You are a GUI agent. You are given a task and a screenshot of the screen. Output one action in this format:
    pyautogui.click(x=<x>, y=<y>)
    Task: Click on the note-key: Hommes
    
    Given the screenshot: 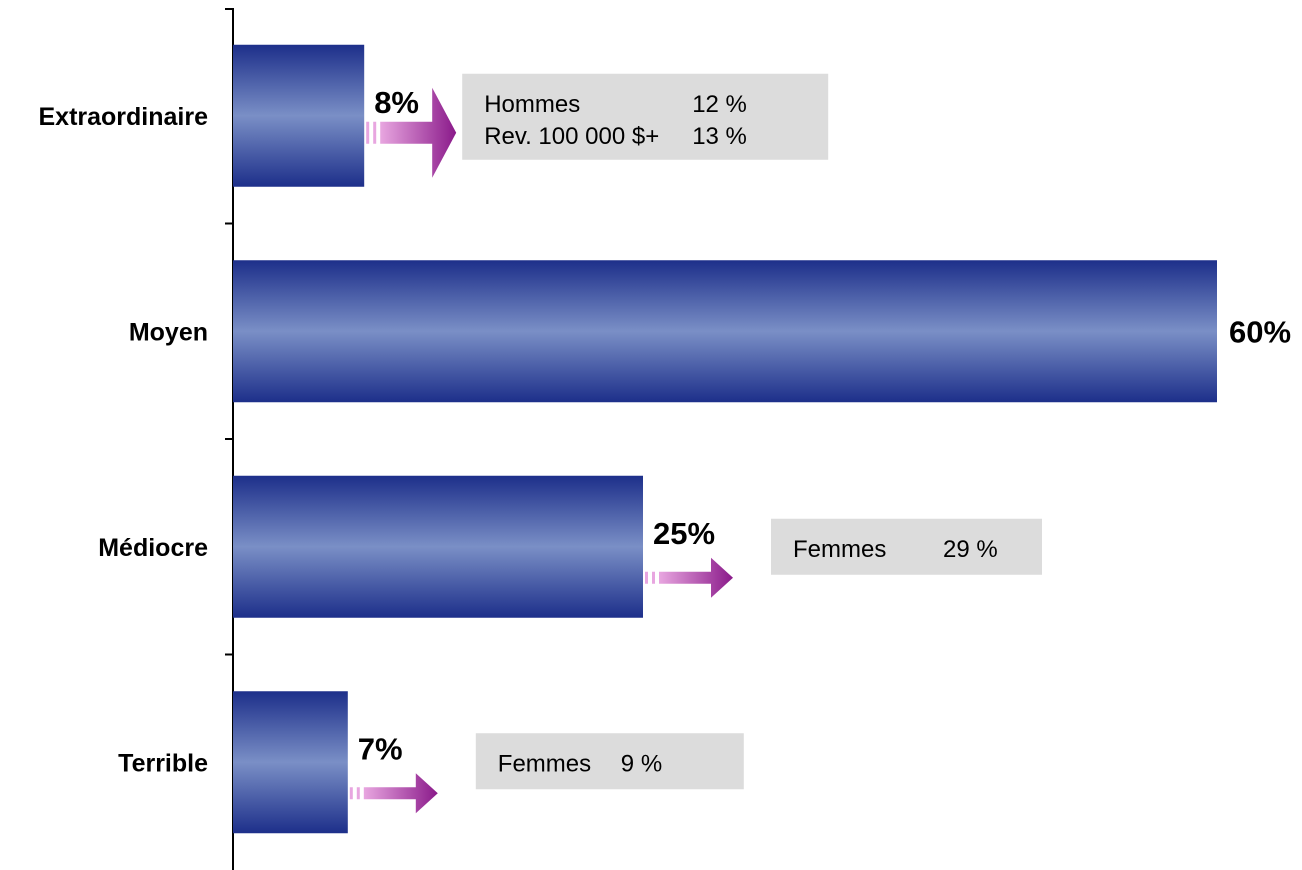 What is the action you would take?
    pyautogui.click(x=532, y=104)
    